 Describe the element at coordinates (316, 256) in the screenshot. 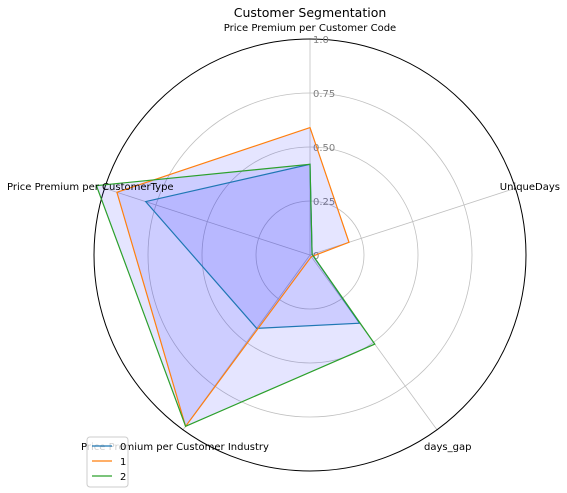

I see `radial-tick-label: 0` at that location.